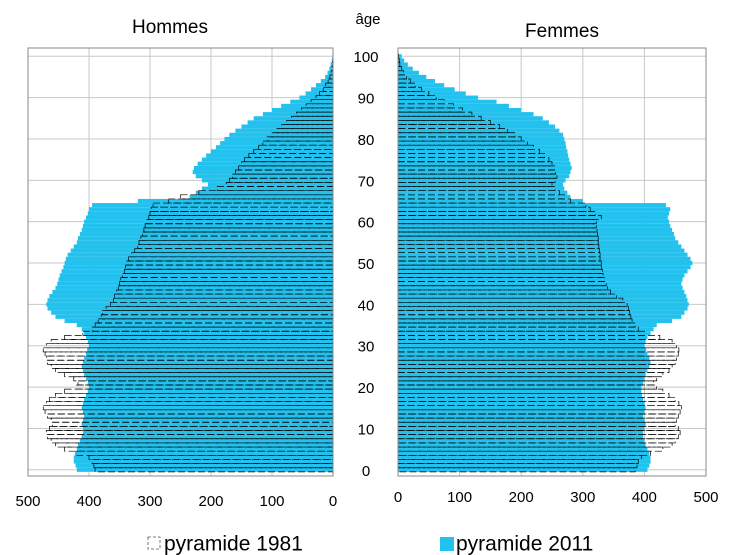 This screenshot has height=555, width=731. Describe the element at coordinates (447, 544) in the screenshot. I see `legend-swatch` at that location.